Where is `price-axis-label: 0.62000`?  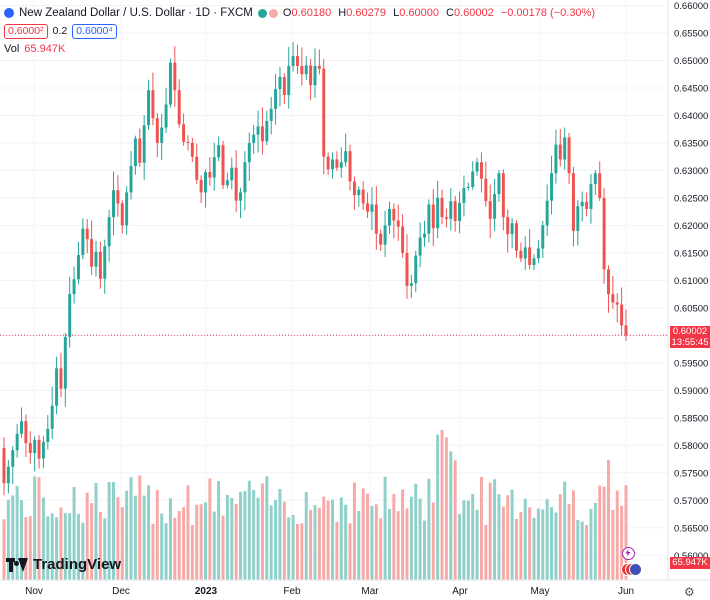
price-axis-label: 0.62000 is located at coordinates (691, 226).